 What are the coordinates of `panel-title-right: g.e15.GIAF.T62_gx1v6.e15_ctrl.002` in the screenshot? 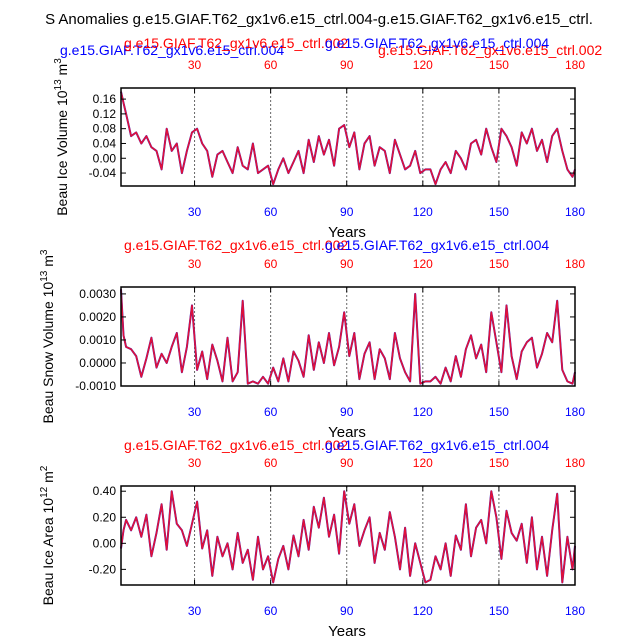 It's located at (490, 50).